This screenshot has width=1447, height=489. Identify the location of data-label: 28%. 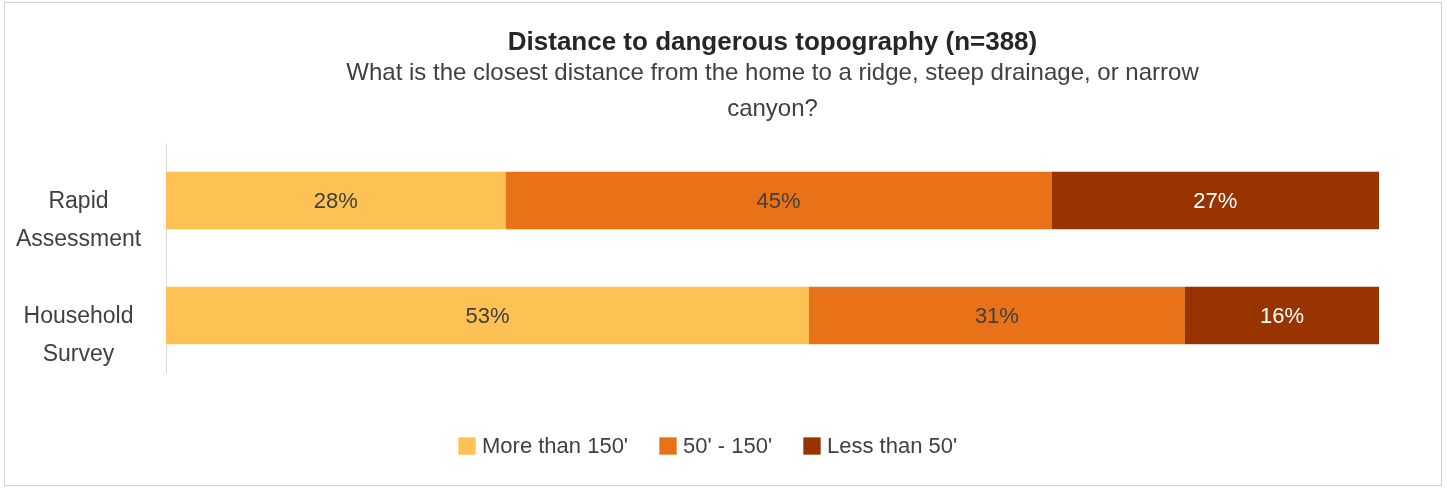
(335, 200).